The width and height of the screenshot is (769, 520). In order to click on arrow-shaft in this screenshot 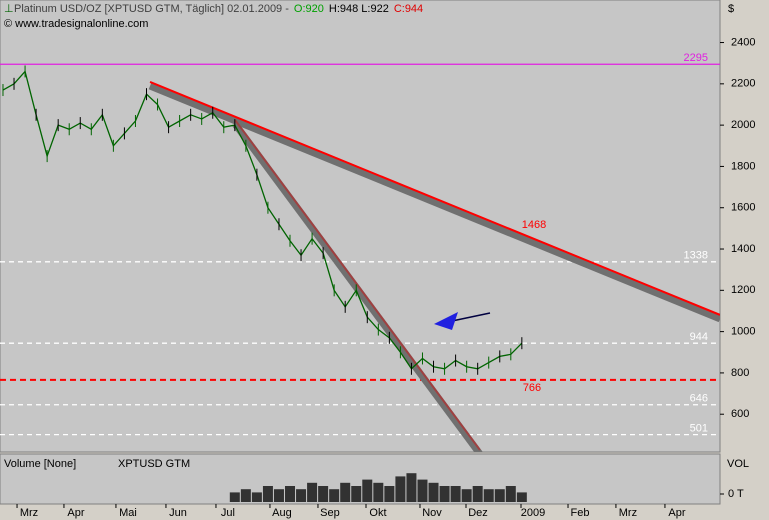, I will do `click(471, 317)`.